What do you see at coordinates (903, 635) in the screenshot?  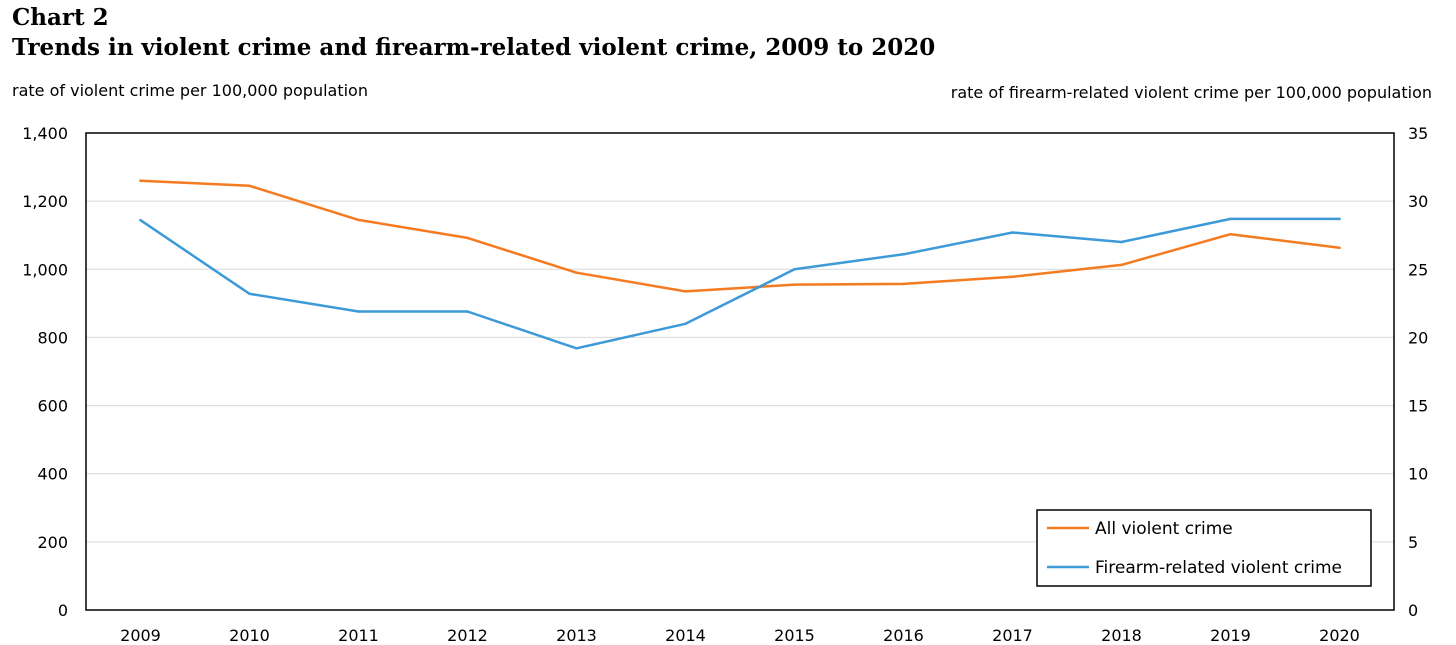 I see `x-tick-label: 2016` at bounding box center [903, 635].